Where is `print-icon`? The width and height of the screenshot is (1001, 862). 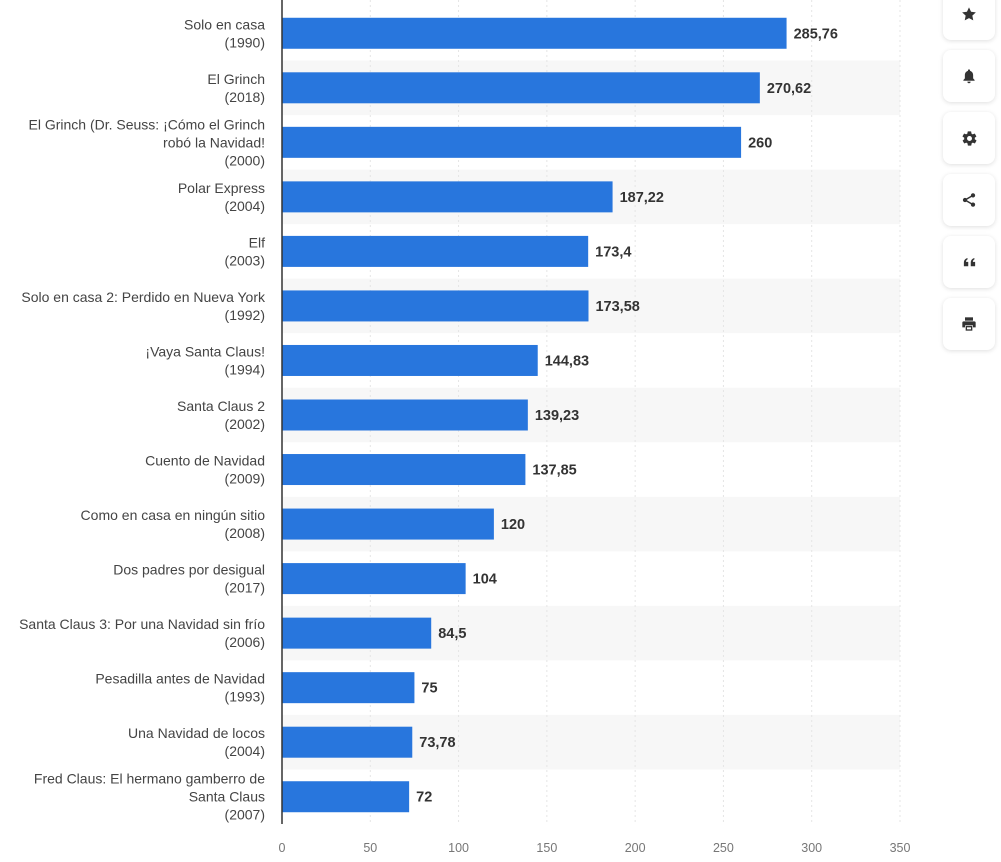 print-icon is located at coordinates (969, 324).